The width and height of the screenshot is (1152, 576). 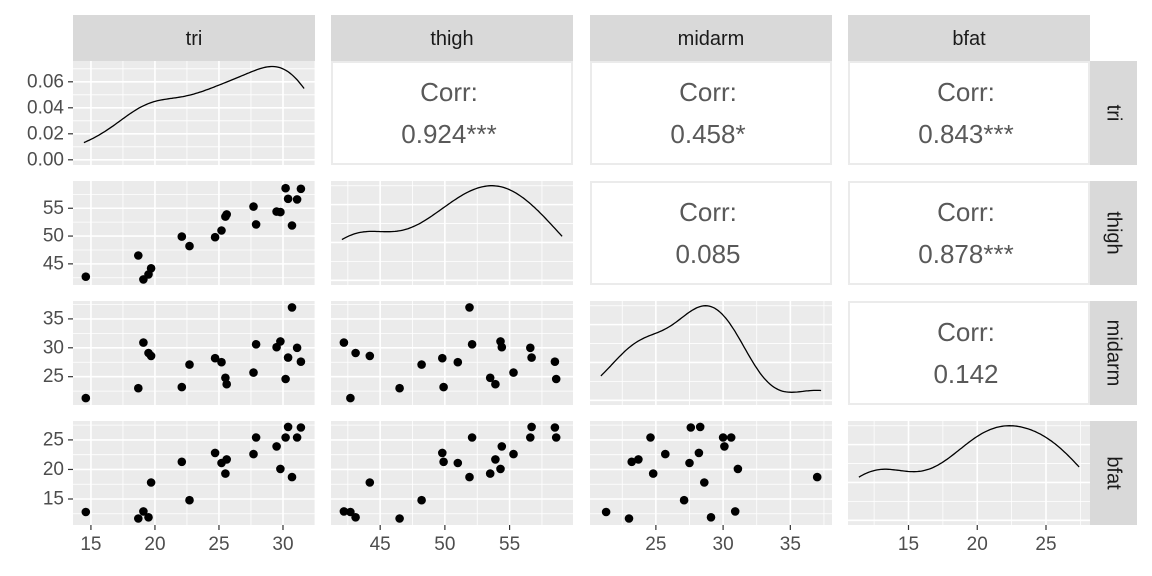 I want to click on row-strip-label-midarm: midarm, so click(x=1114, y=353).